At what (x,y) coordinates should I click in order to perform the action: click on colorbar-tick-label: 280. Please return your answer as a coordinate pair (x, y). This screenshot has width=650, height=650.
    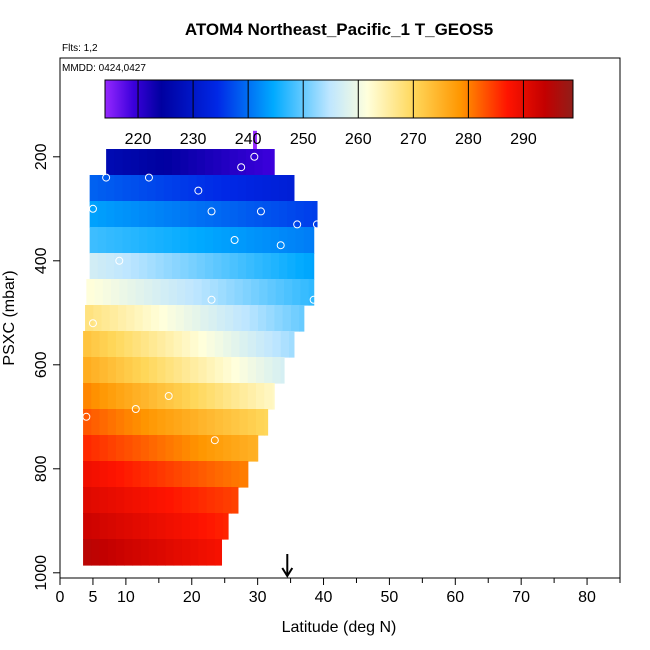
    Looking at the image, I should click on (468, 139).